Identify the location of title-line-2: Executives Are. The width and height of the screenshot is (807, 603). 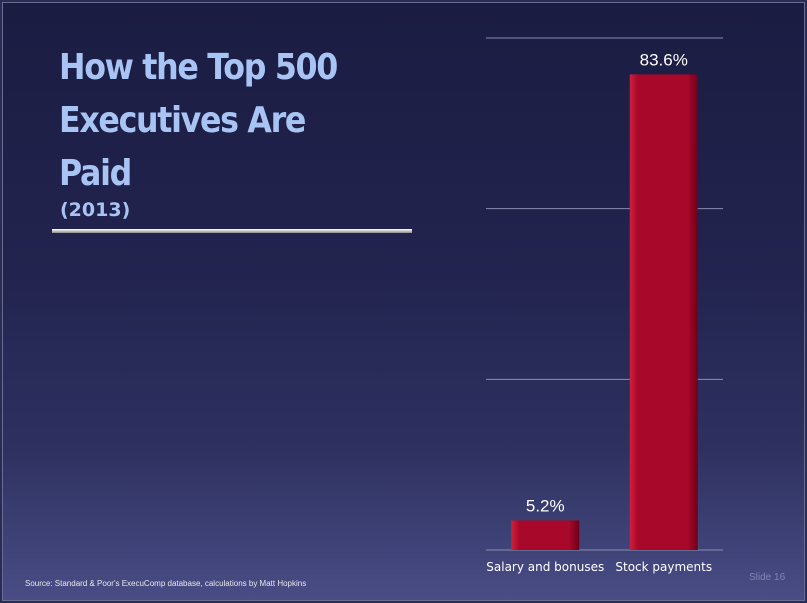
(182, 120).